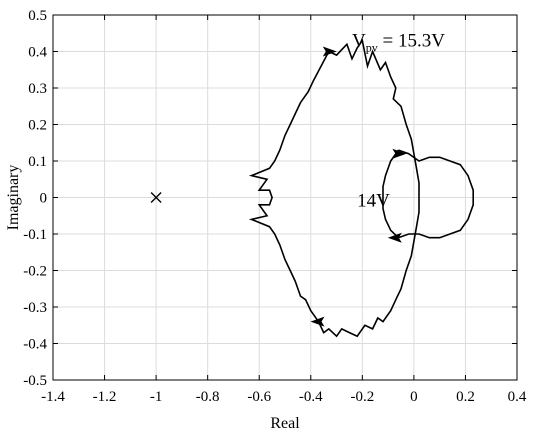 The image size is (550, 435). What do you see at coordinates (399, 153) in the screenshot?
I see `direction-arrow-inner-top` at bounding box center [399, 153].